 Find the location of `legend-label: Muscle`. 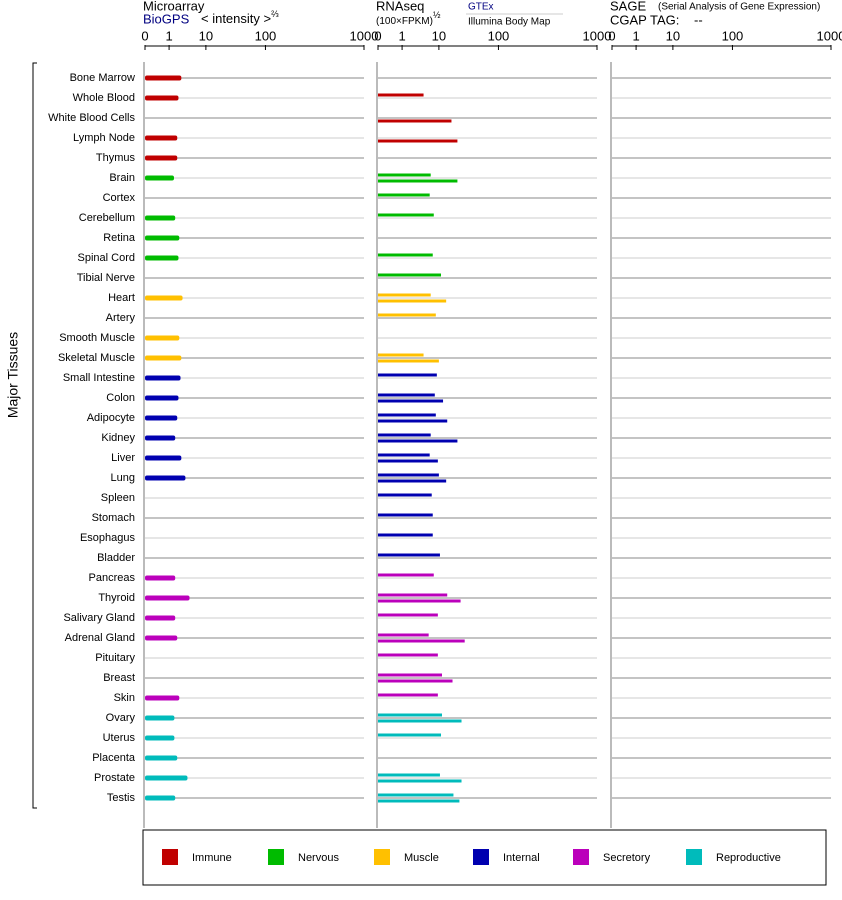

legend-label: Muscle is located at coordinates (421, 858).